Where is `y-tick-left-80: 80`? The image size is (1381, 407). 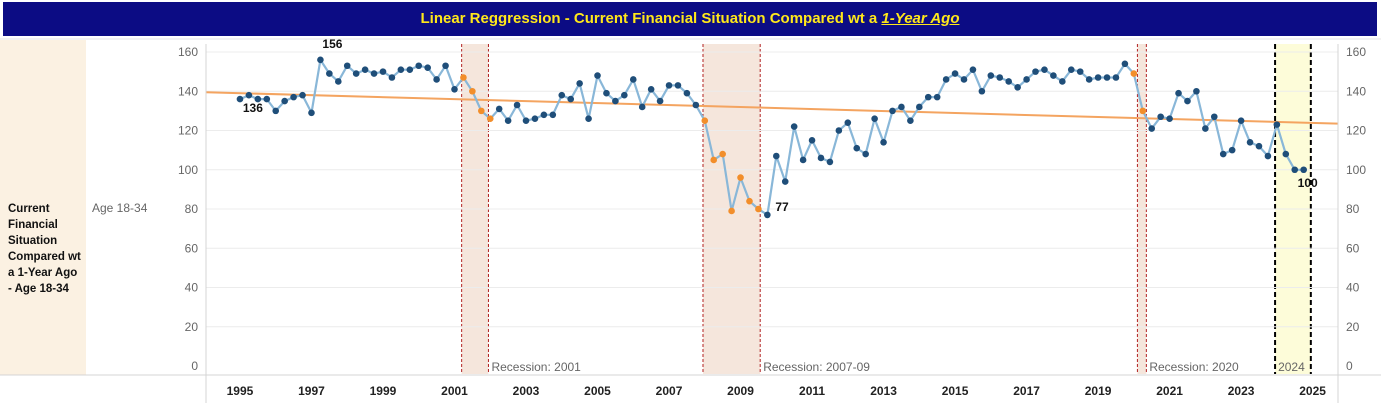
y-tick-left-80: 80 is located at coordinates (192, 209).